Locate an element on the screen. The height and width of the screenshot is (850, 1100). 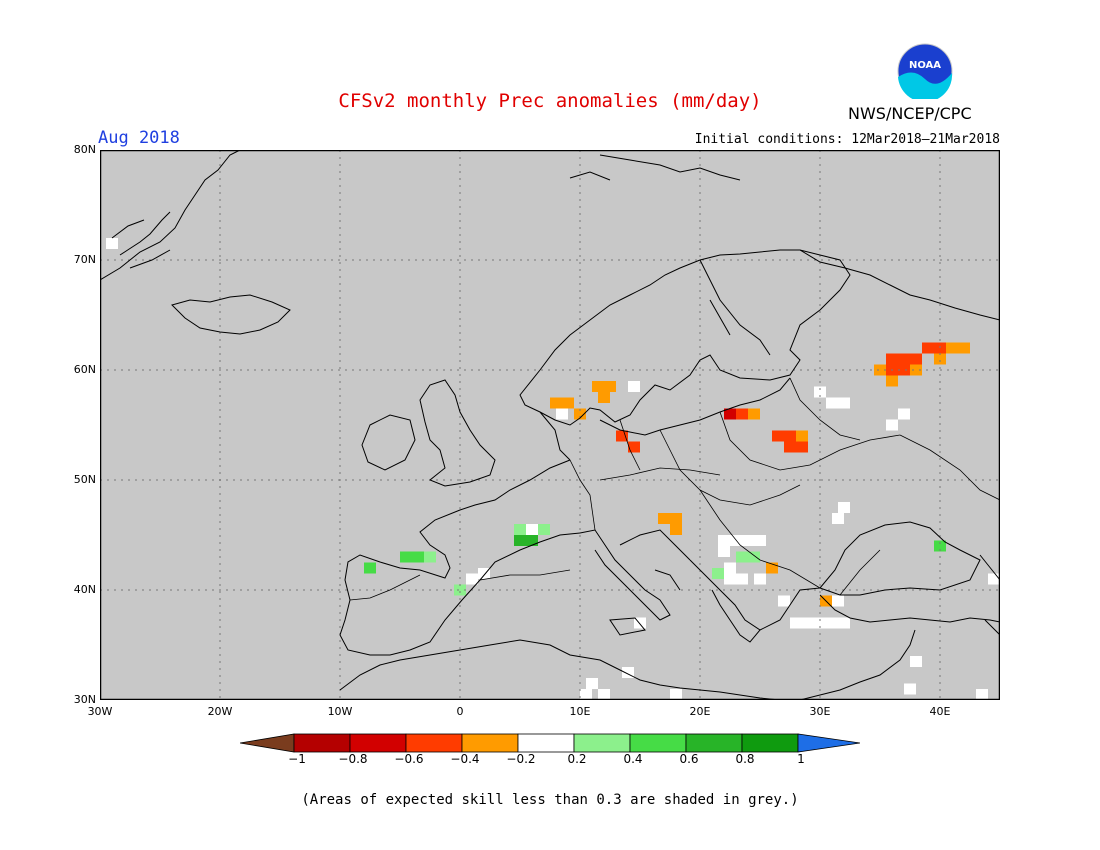
coastline-iceland is located at coordinates (231, 314).